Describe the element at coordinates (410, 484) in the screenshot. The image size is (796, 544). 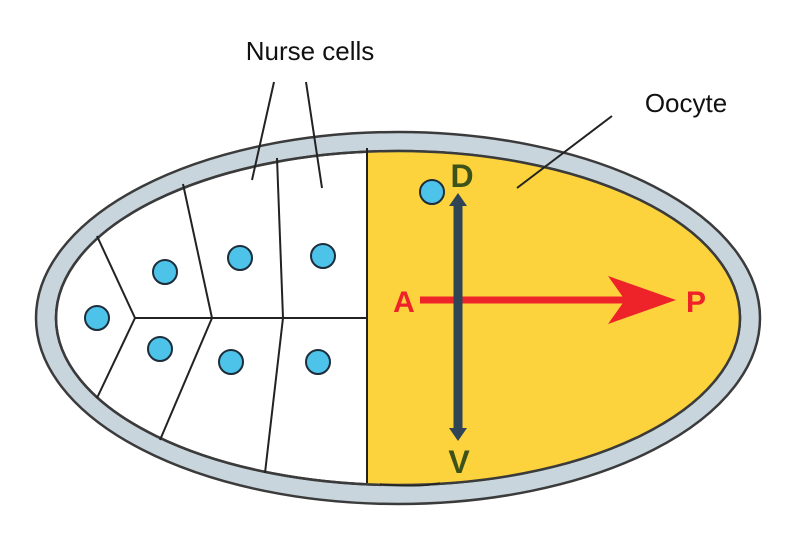
I see `boundary-notch` at that location.